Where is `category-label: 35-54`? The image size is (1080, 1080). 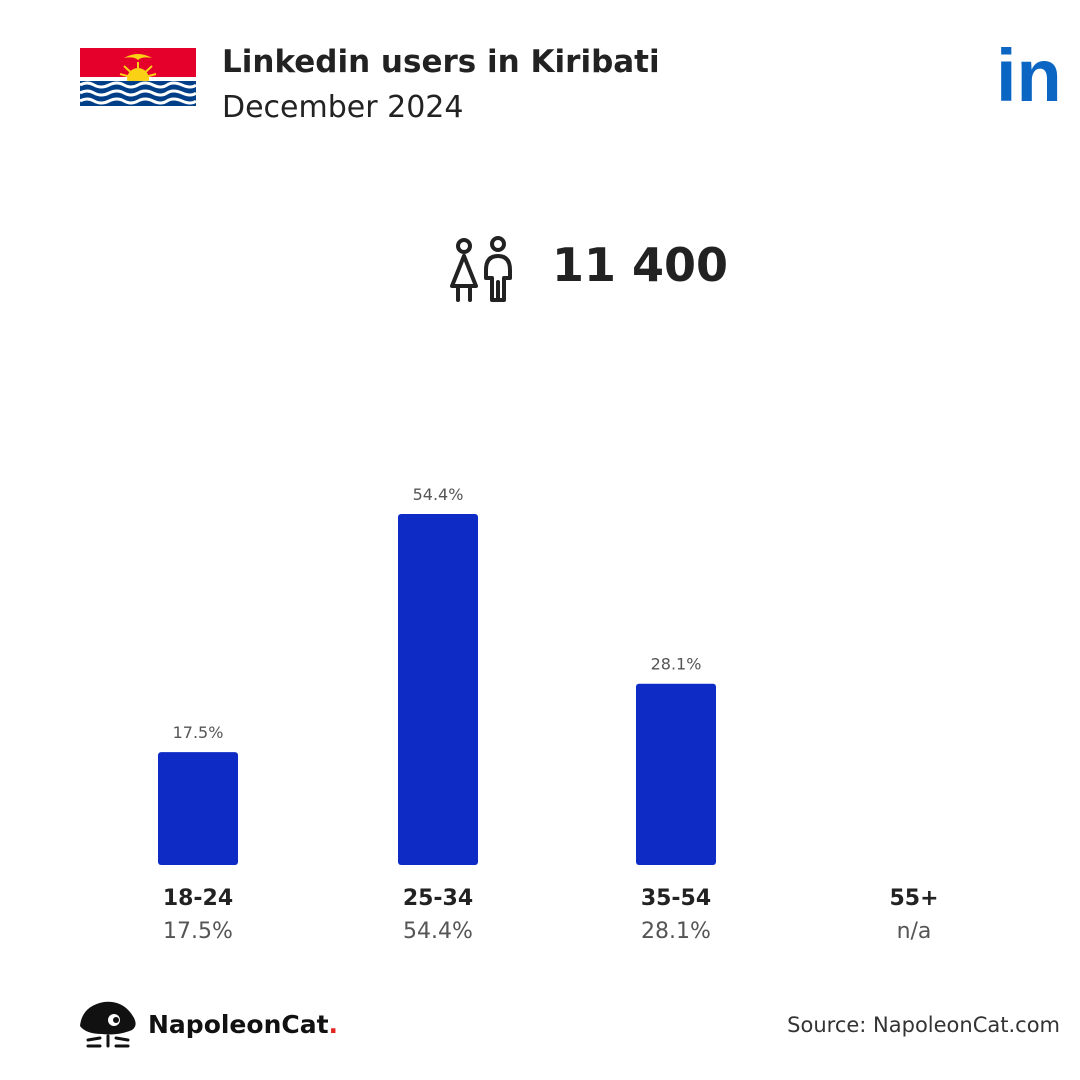
category-label: 35-54 is located at coordinates (676, 898).